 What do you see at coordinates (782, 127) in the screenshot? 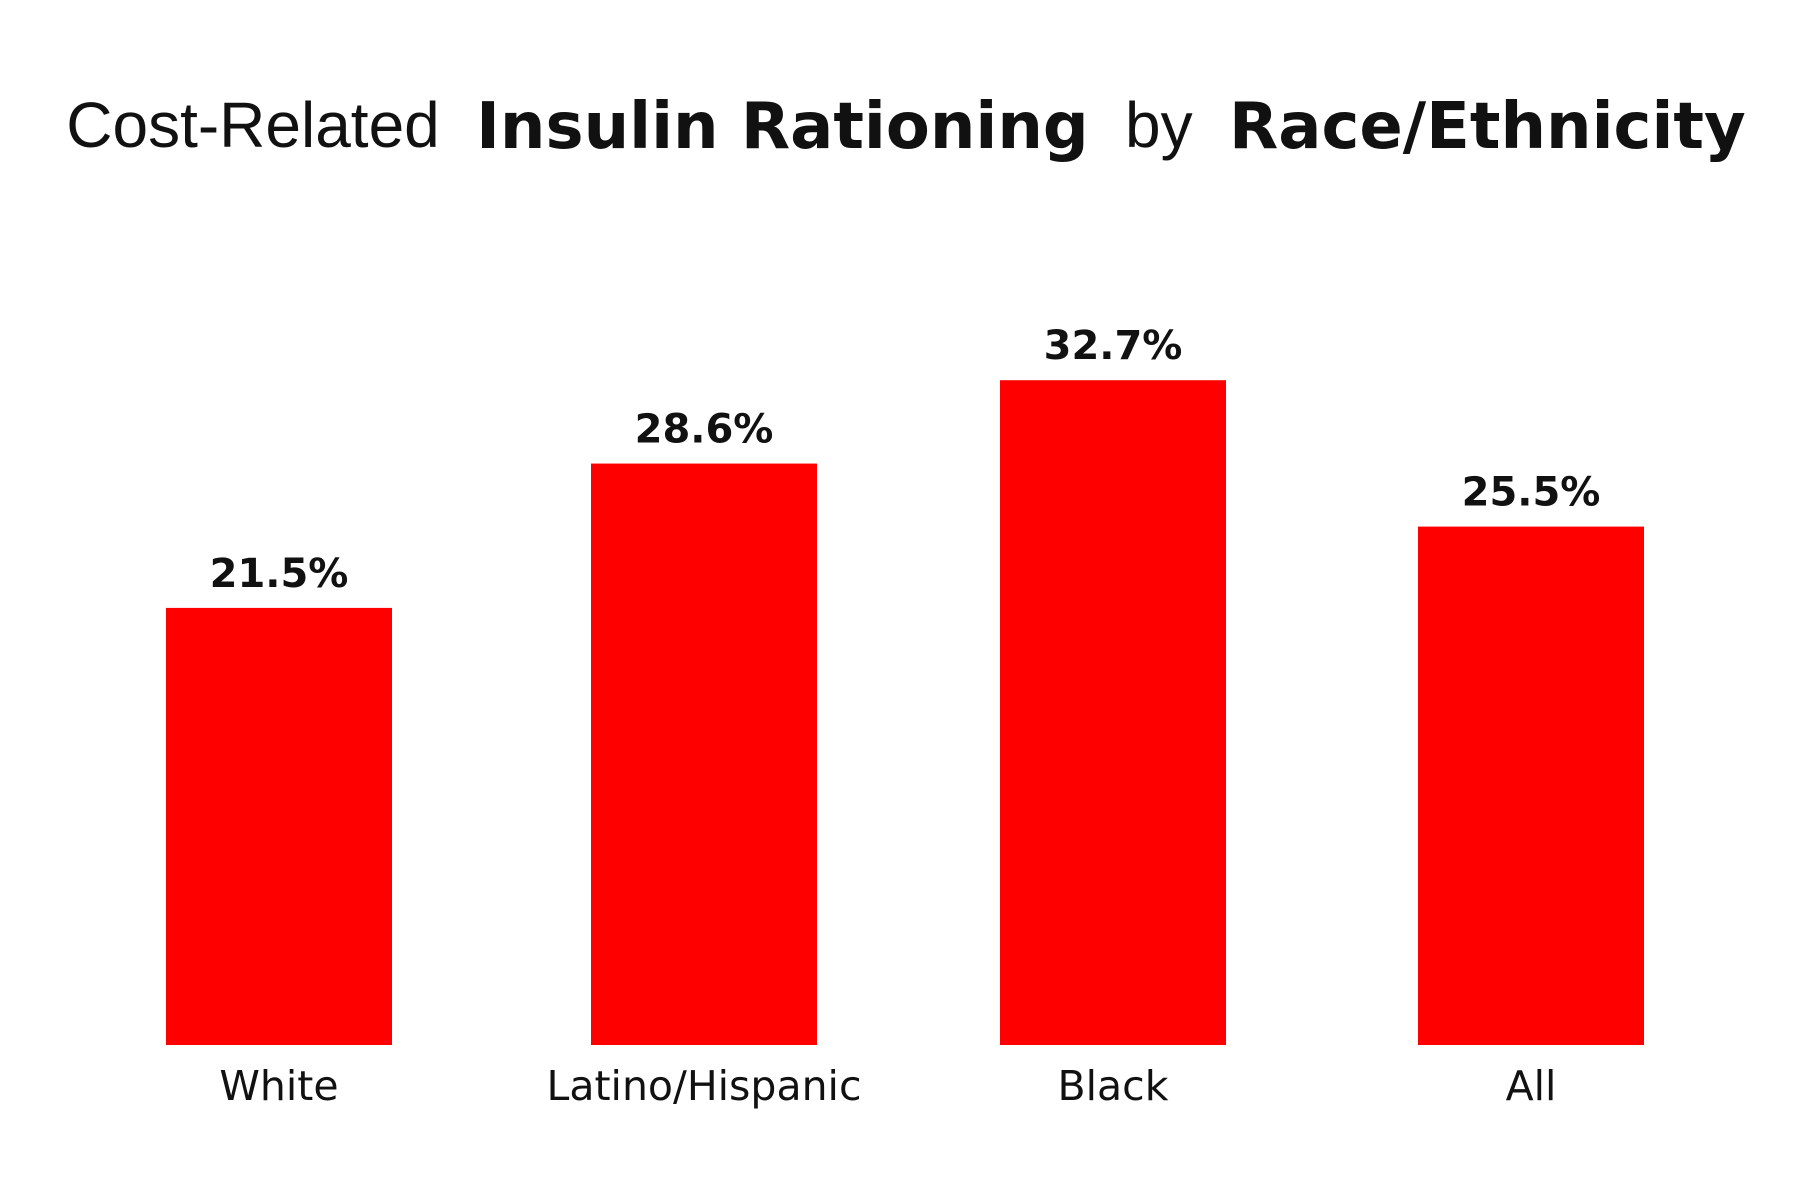
I see `title-part: Insulin Rationing` at bounding box center [782, 127].